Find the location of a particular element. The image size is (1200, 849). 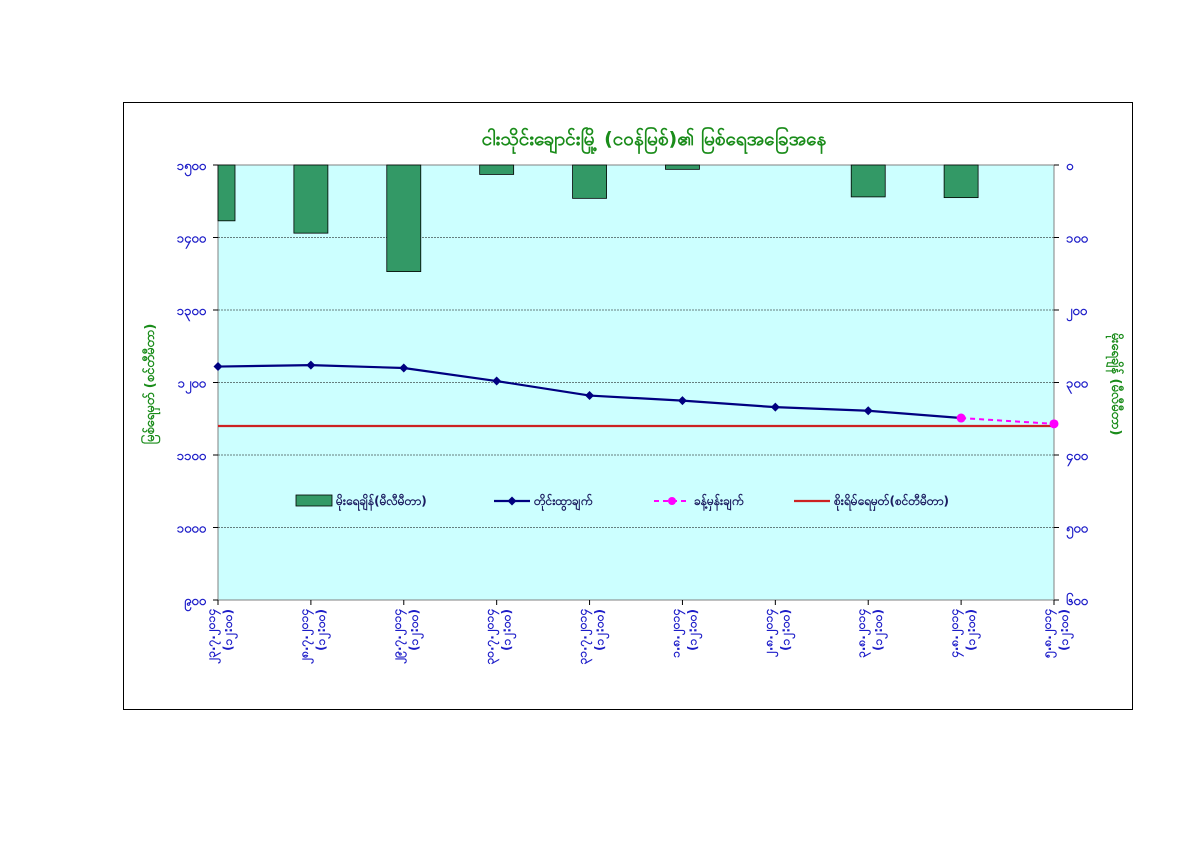

y-tick-right-label: ၀ is located at coordinates (1070, 166).